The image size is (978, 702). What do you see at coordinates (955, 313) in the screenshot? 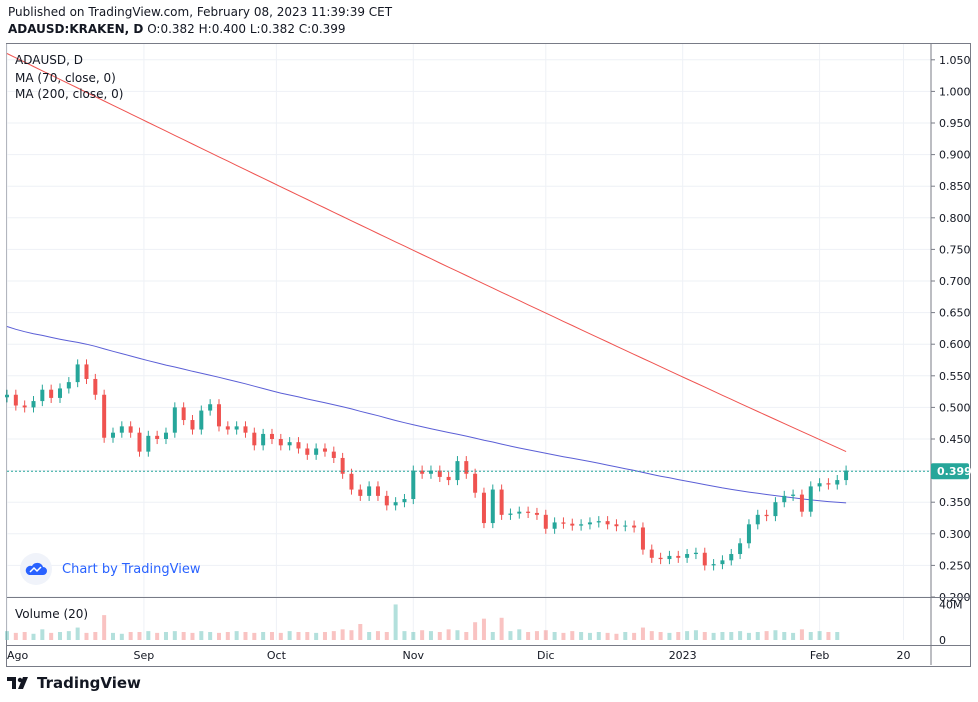
I see `y-tick-label: 0.650` at bounding box center [955, 313].